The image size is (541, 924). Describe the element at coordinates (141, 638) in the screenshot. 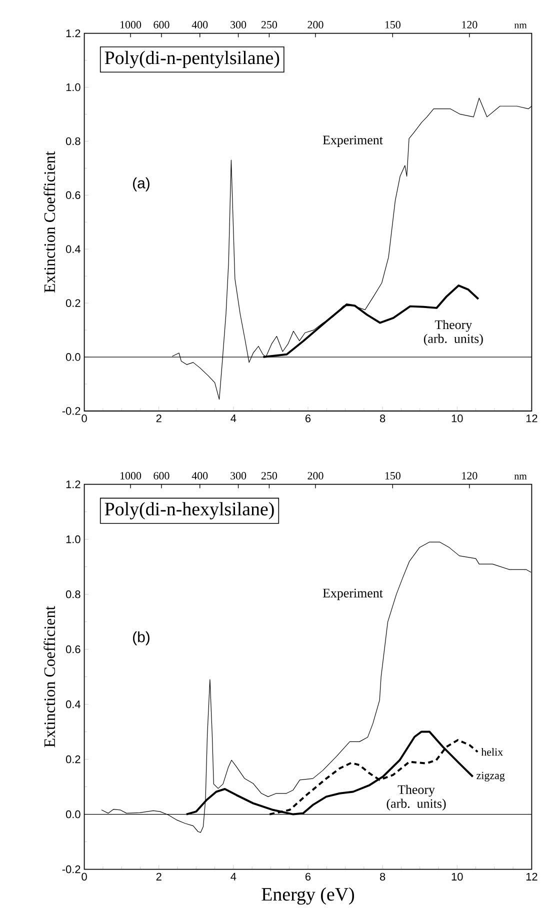

I see `annotation: (b)` at that location.